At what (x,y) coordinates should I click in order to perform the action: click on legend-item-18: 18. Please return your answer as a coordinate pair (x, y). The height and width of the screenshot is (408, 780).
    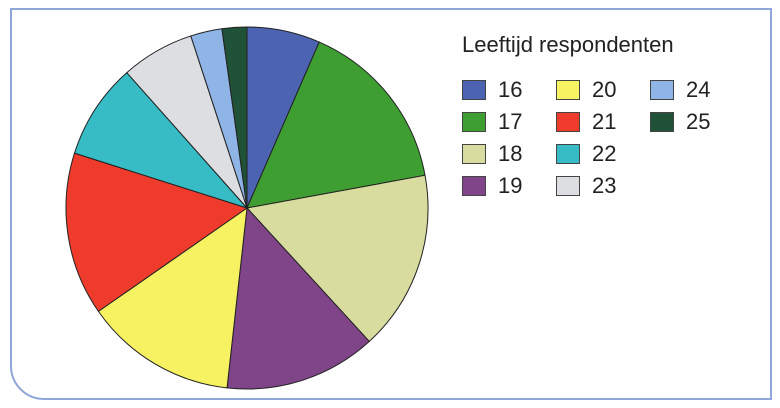
    Looking at the image, I should click on (492, 154).